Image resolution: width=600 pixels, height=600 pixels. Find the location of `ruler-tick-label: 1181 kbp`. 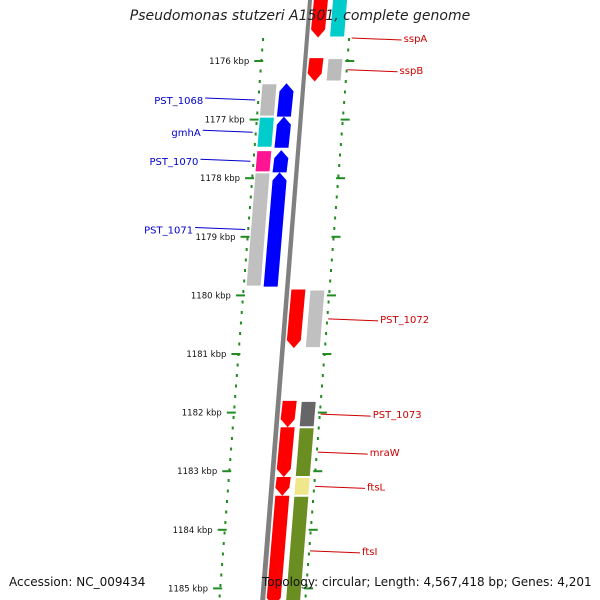

ruler-tick-label: 1181 kbp is located at coordinates (206, 355).